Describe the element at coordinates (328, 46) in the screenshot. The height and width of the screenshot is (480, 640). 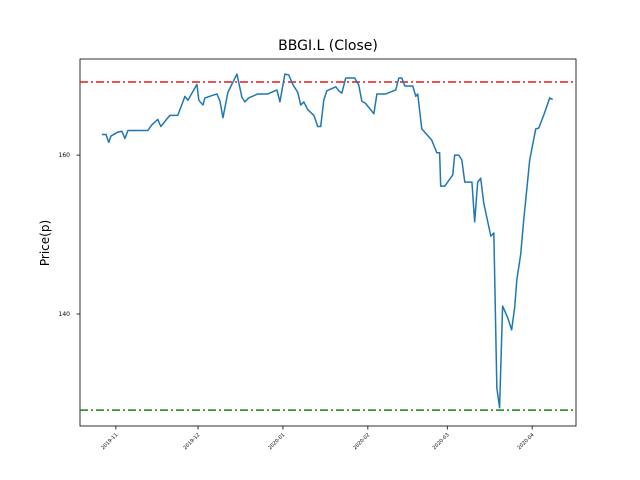
I see `chart-title: BBGI.L (Close)` at that location.